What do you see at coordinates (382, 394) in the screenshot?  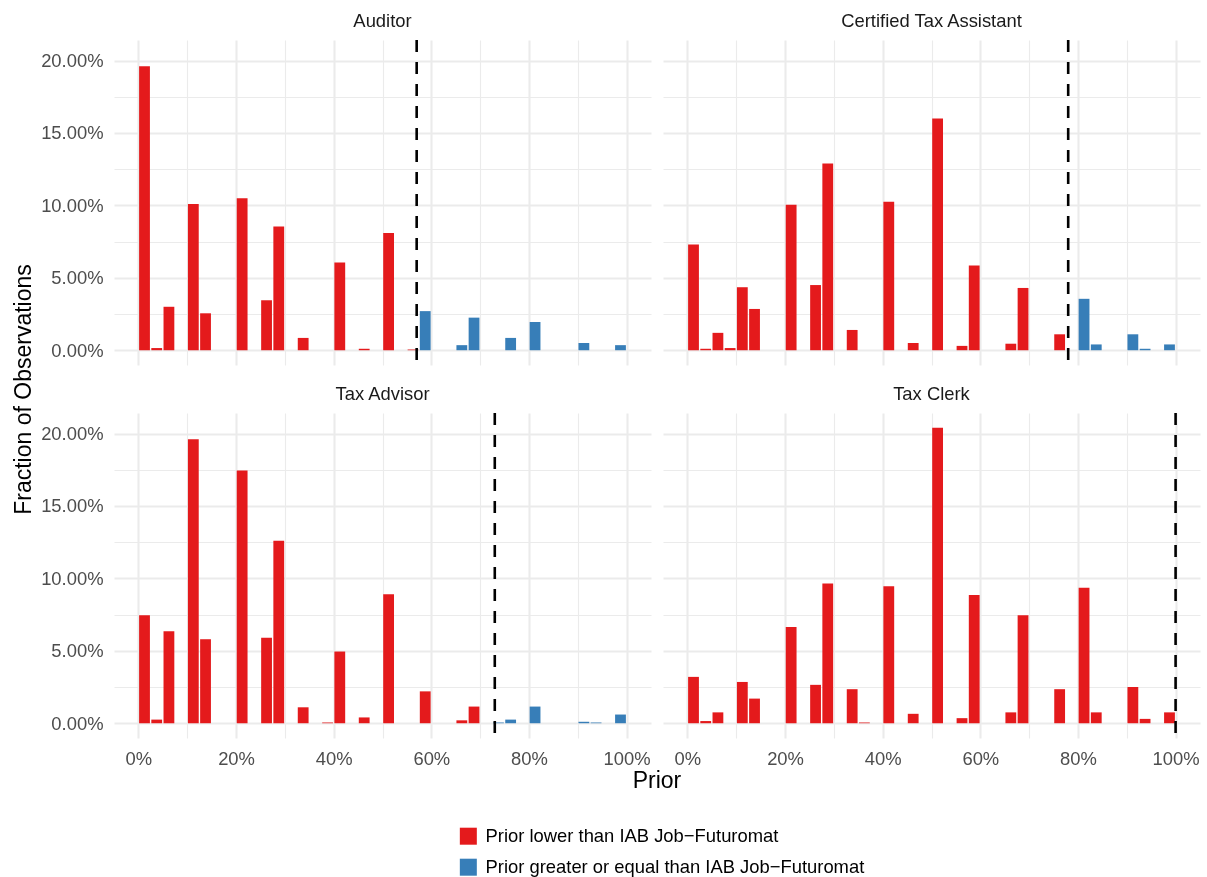 I see `chart-title: Tax Advisor` at bounding box center [382, 394].